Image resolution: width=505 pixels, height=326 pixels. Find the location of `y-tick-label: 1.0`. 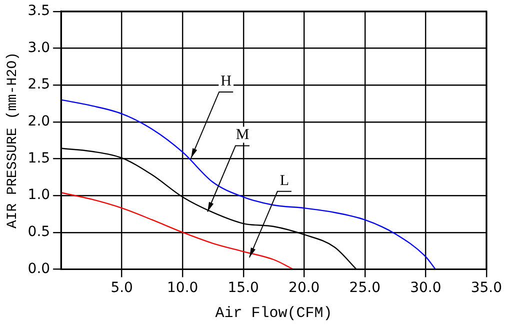

y-tick-label: 1.0 is located at coordinates (39, 195).